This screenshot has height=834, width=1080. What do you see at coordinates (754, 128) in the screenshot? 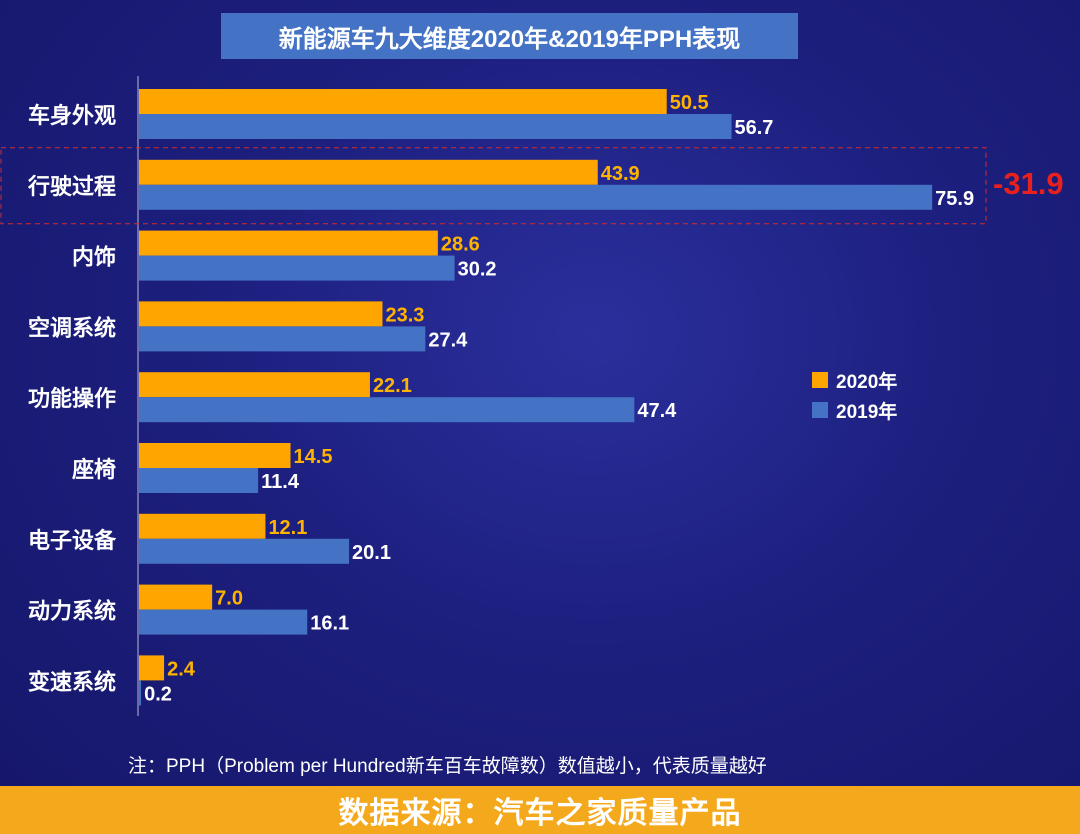
I see `data-label: 56.7` at bounding box center [754, 128].